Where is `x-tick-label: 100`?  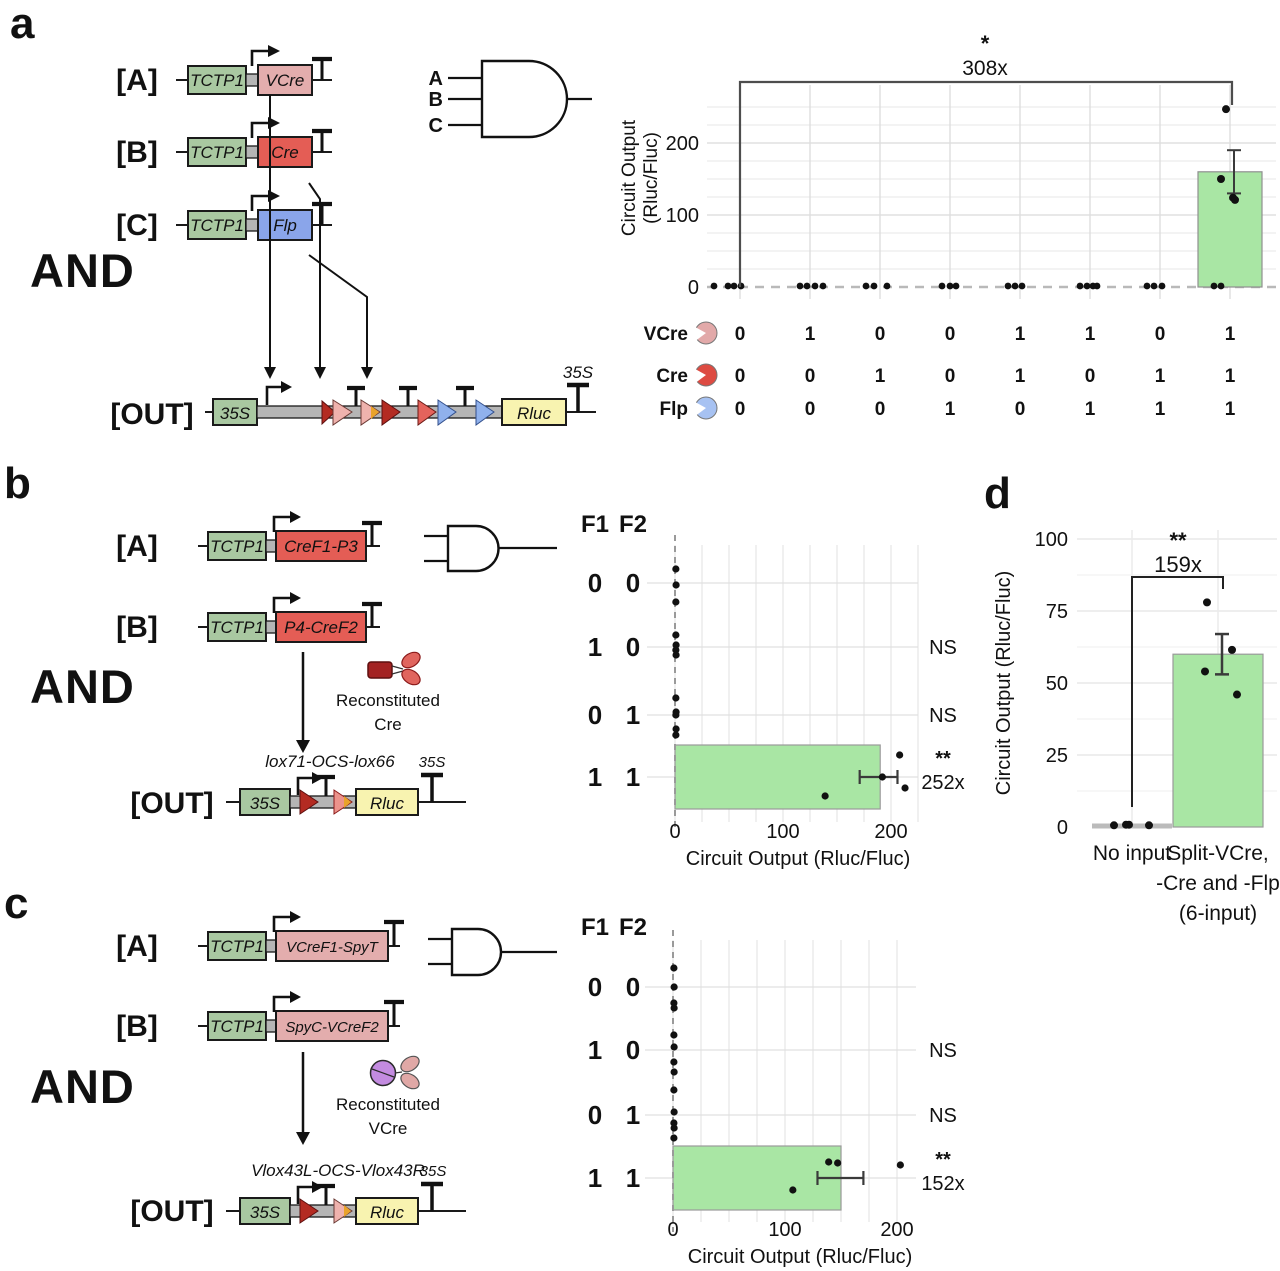 x-tick-label: 100 is located at coordinates (784, 1230).